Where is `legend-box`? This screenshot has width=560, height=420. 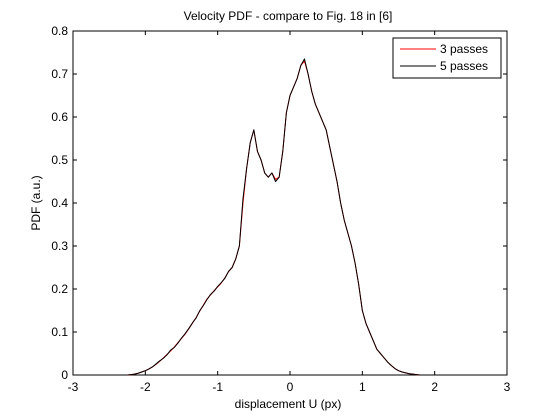 legend-box is located at coordinates (447, 58).